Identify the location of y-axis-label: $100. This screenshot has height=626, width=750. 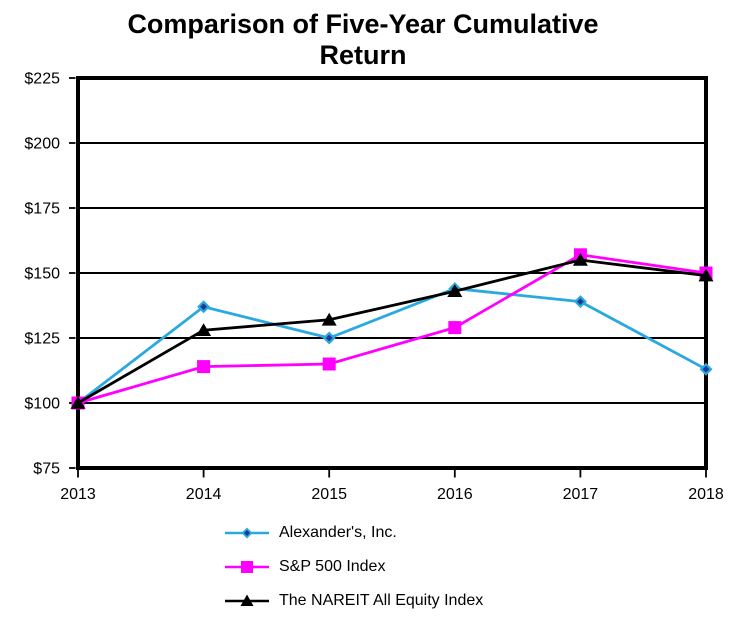
(42, 404).